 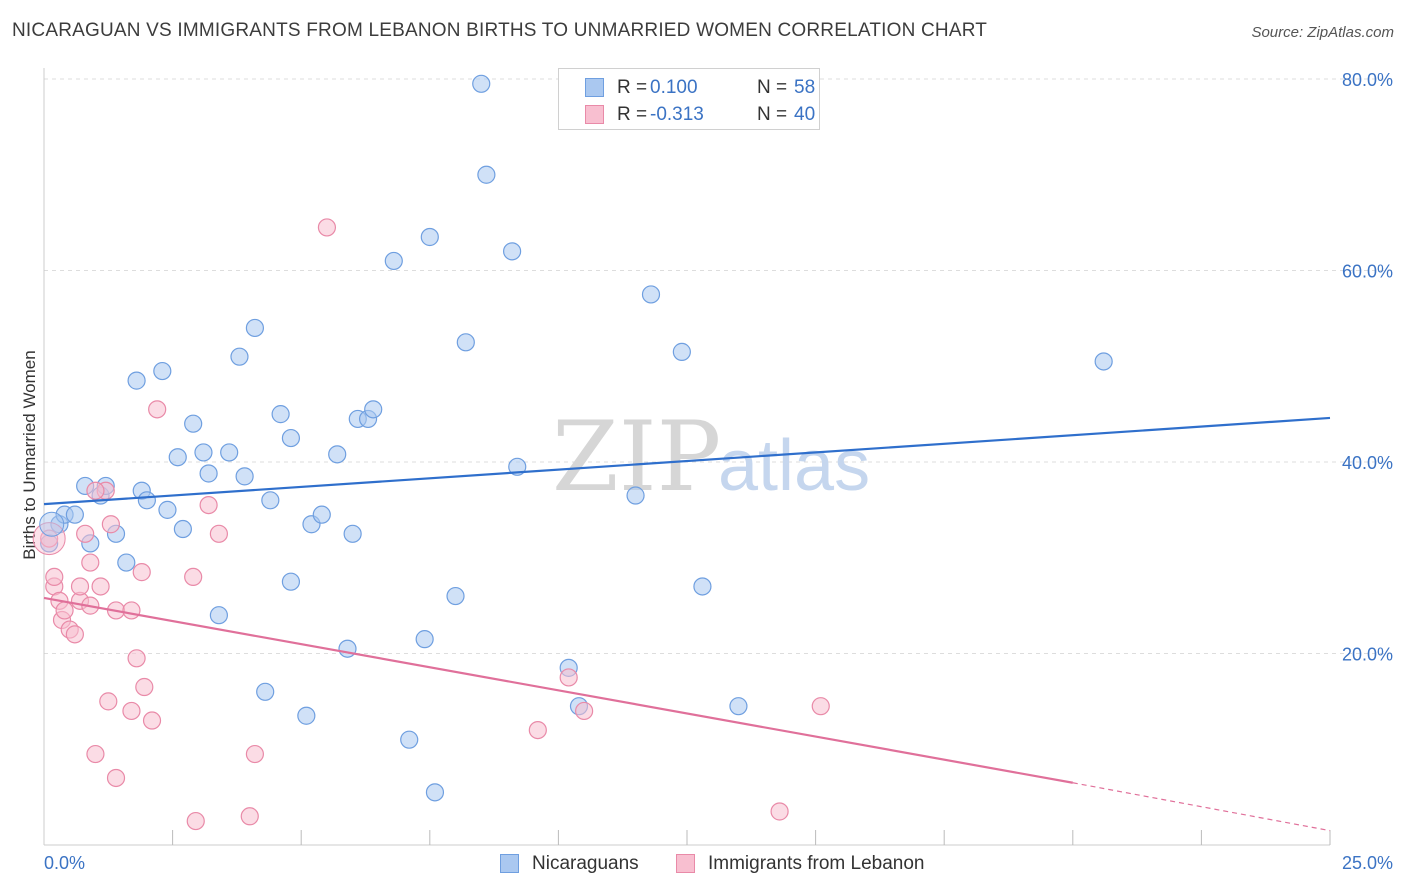 I want to click on y-tick-label: 20.0%, so click(x=1367, y=655).